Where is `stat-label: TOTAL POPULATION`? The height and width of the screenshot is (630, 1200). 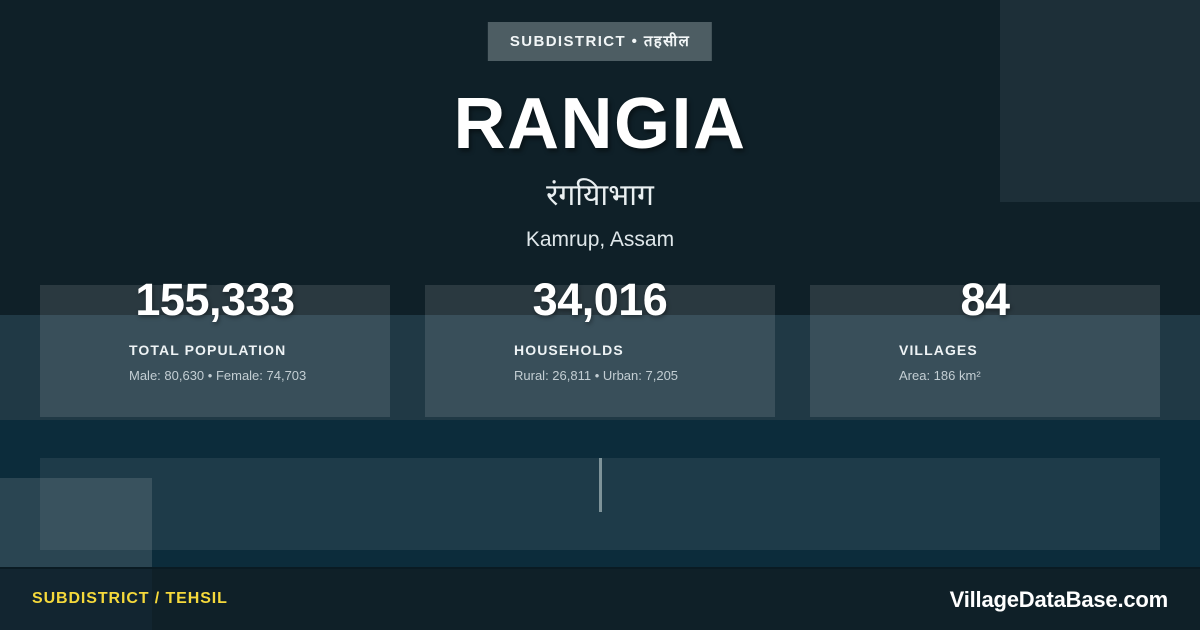 stat-label: TOTAL POPULATION is located at coordinates (208, 350).